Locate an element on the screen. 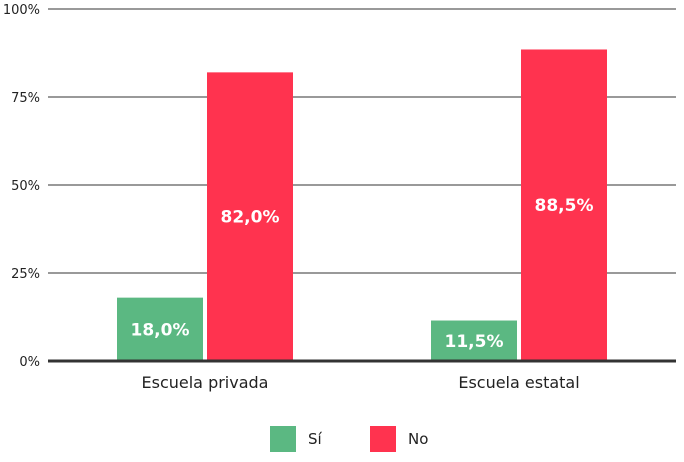 The width and height of the screenshot is (684, 462). x-tick-label: Escuela estatal is located at coordinates (518, 382).